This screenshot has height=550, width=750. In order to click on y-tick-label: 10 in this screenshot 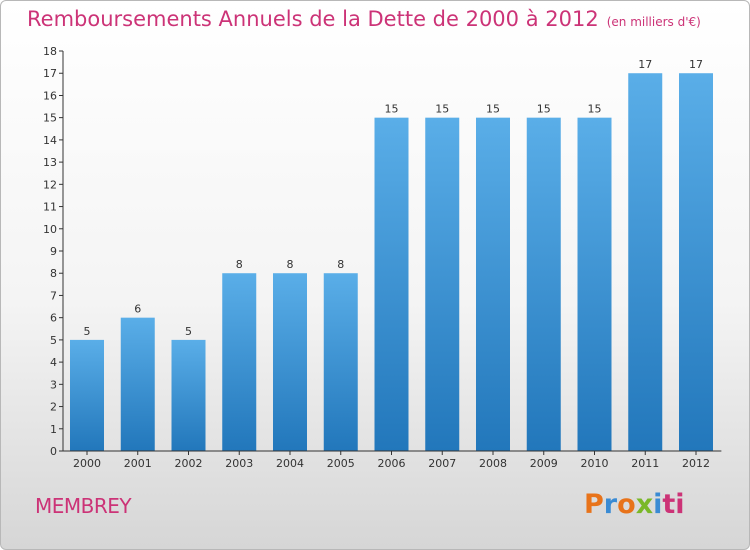, I will do `click(50, 229)`.